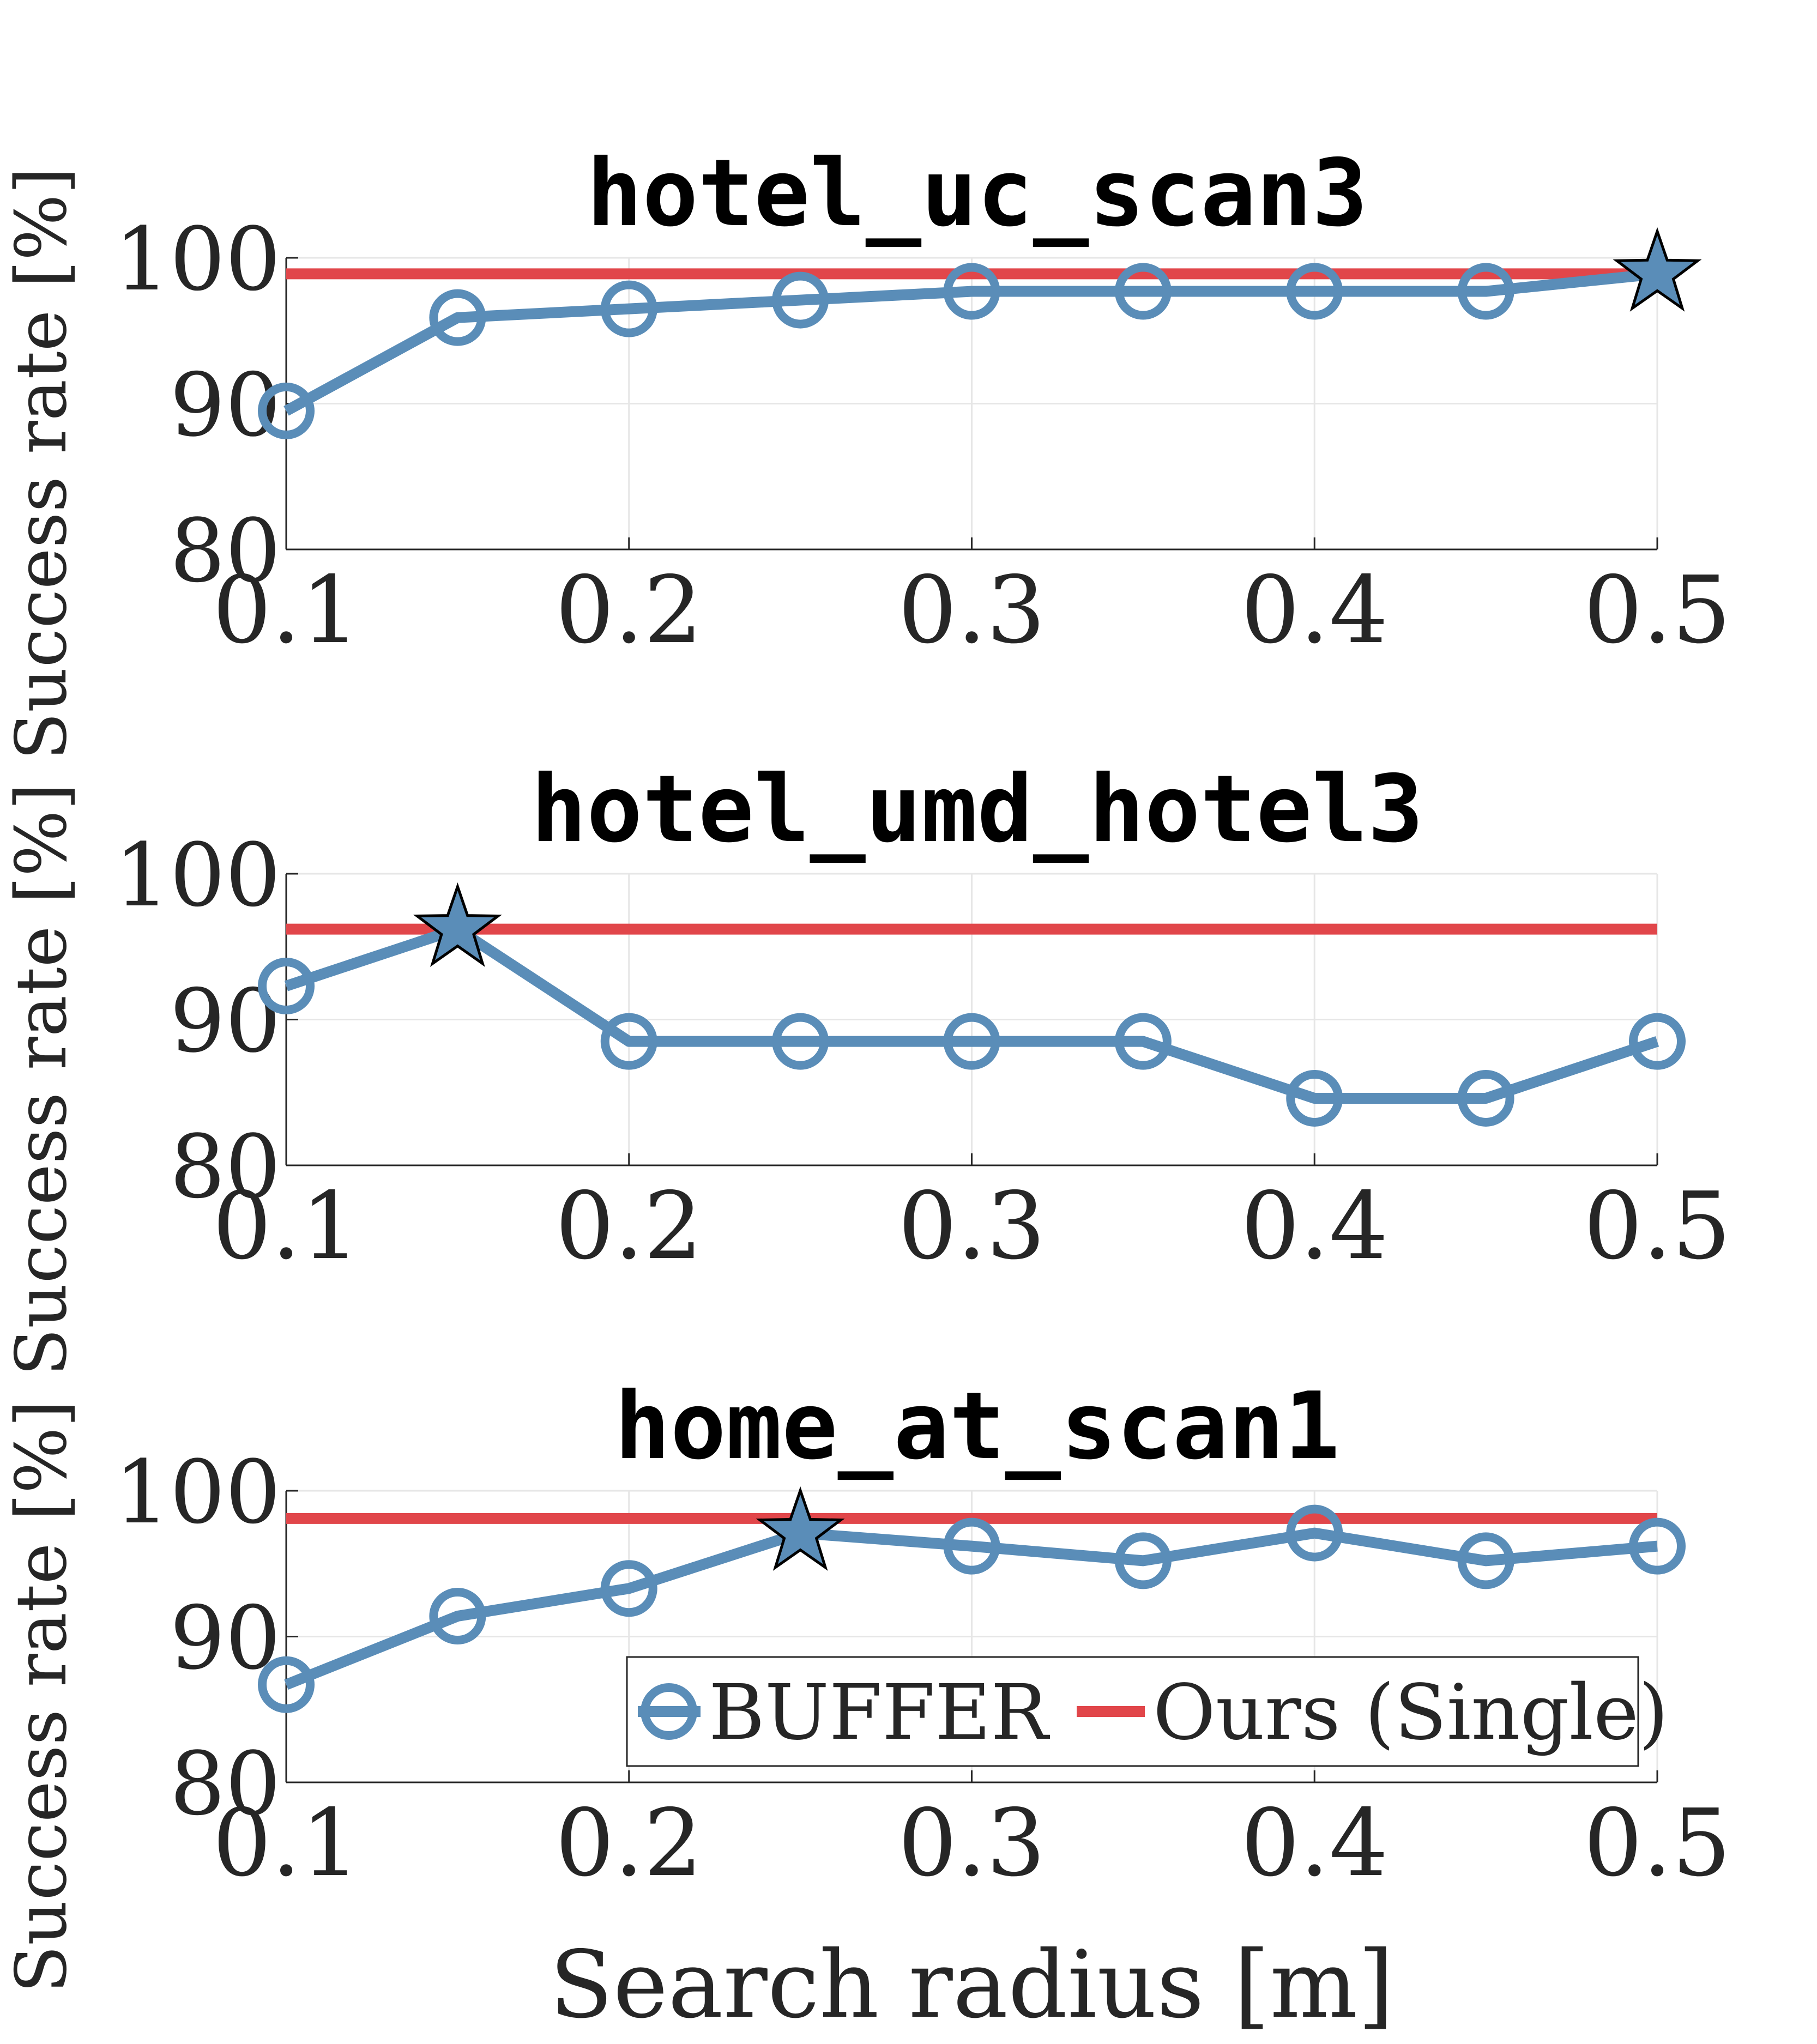 This screenshot has width=1817, height=2044. What do you see at coordinates (1147, 1712) in the screenshot?
I see `legend: BUFFER Ours (Single)` at bounding box center [1147, 1712].